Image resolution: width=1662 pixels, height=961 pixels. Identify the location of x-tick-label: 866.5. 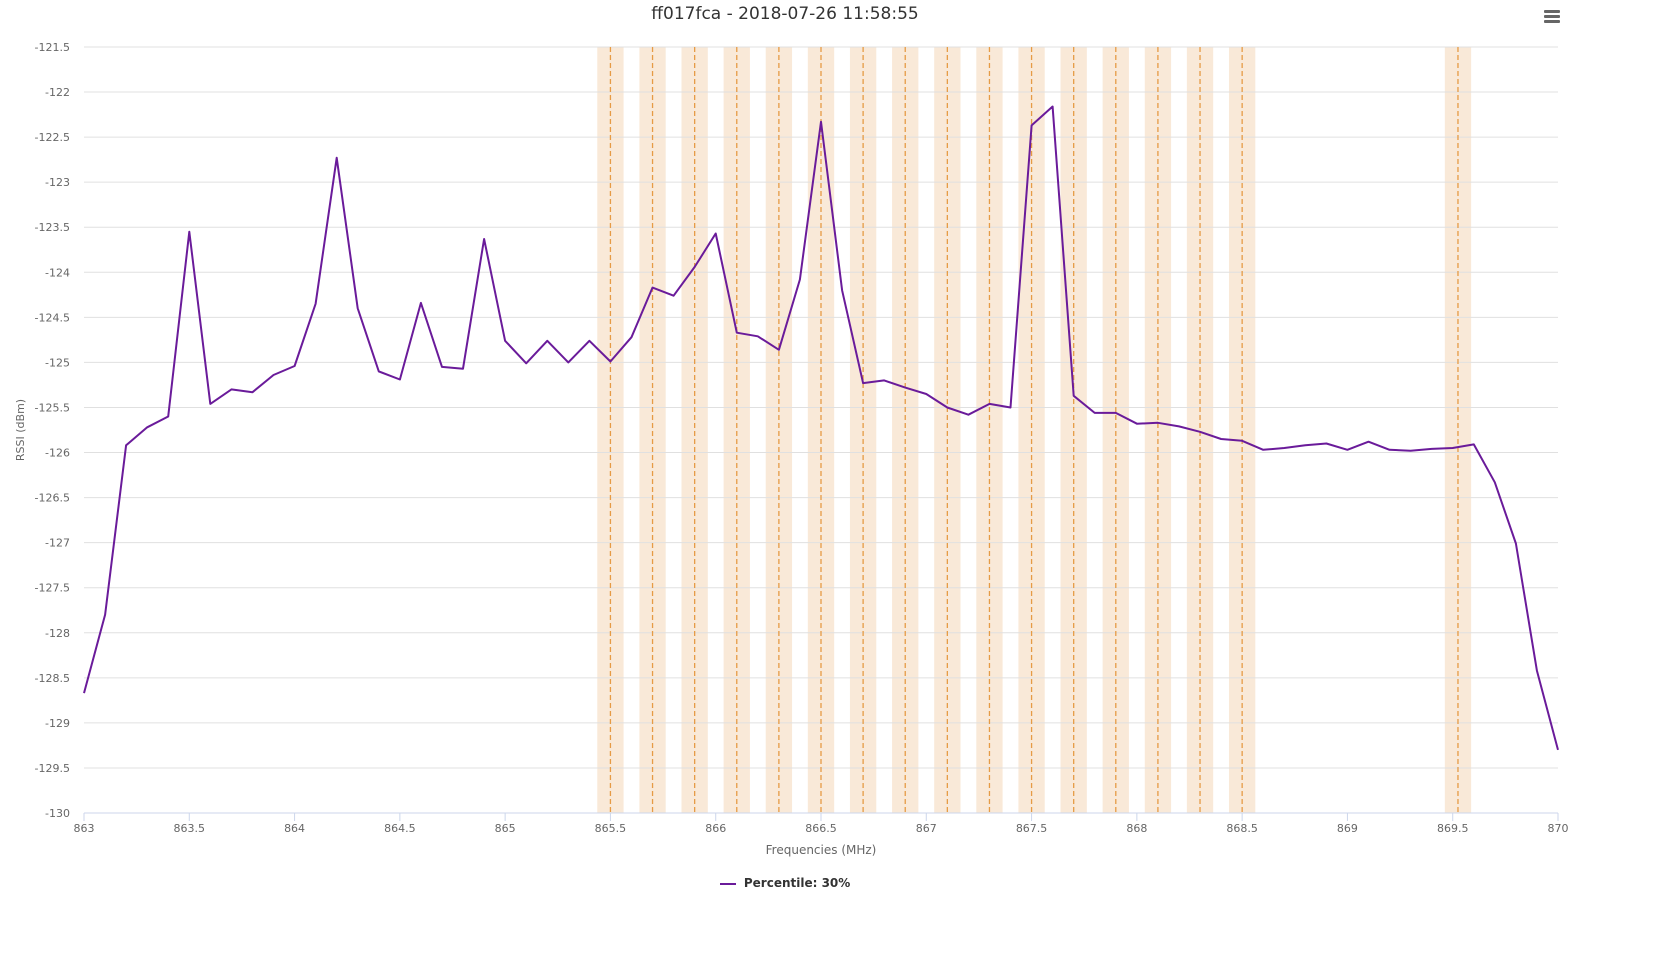
(821, 828).